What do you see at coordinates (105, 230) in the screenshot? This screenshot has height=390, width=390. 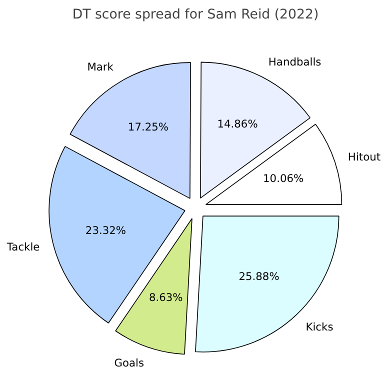 I see `data-label: 23.32%` at bounding box center [105, 230].